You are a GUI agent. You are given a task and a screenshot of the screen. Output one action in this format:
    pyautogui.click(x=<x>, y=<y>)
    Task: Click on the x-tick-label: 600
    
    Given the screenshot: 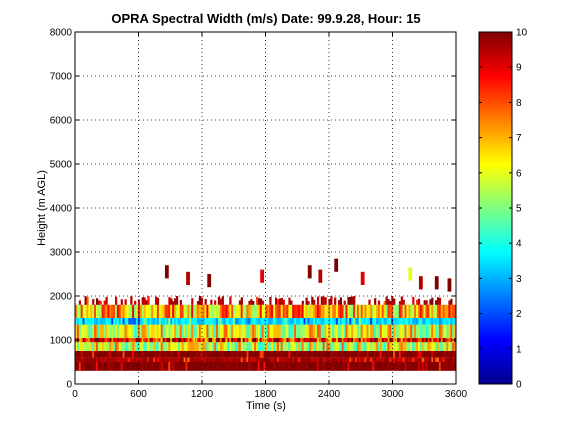 What is the action you would take?
    pyautogui.click(x=138, y=394)
    